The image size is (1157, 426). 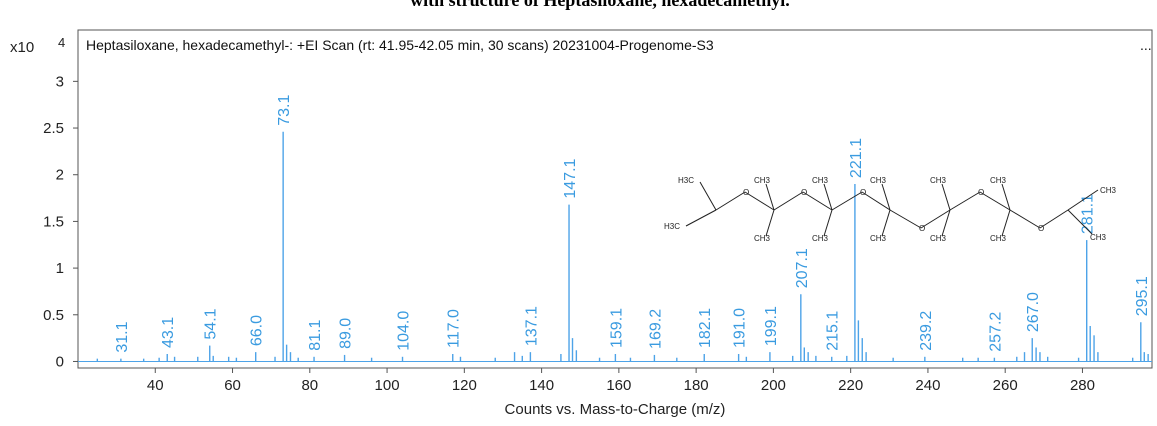 I want to click on y-tick-label: 0.5, so click(x=53, y=315).